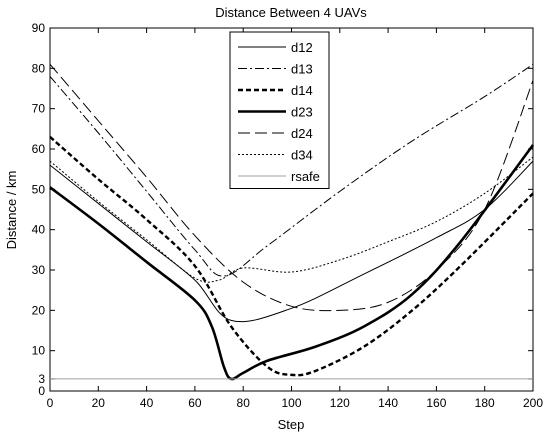 The height and width of the screenshot is (437, 550). Describe the element at coordinates (39, 230) in the screenshot. I see `y-tick-label: 40` at that location.